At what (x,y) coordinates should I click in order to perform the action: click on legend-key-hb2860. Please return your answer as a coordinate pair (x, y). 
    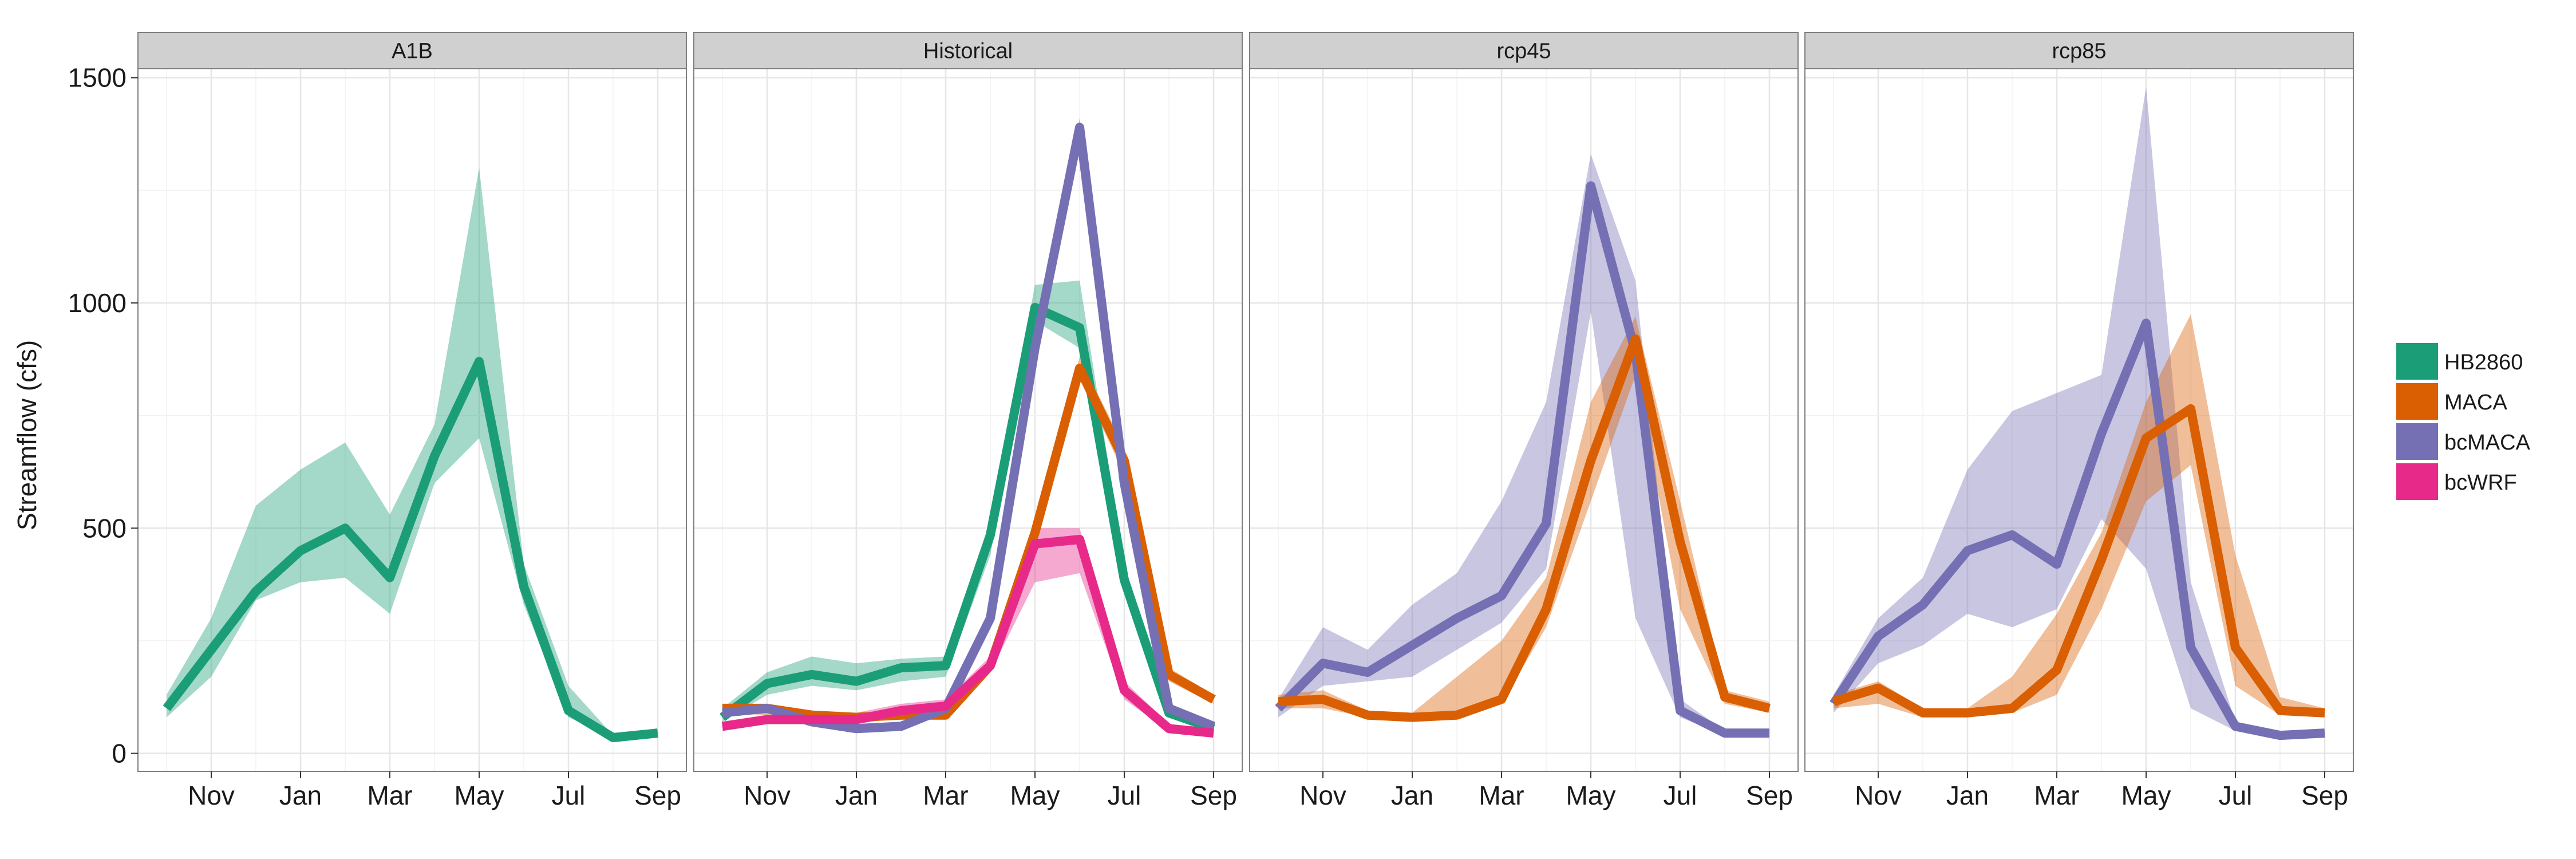
    Looking at the image, I should click on (2417, 361).